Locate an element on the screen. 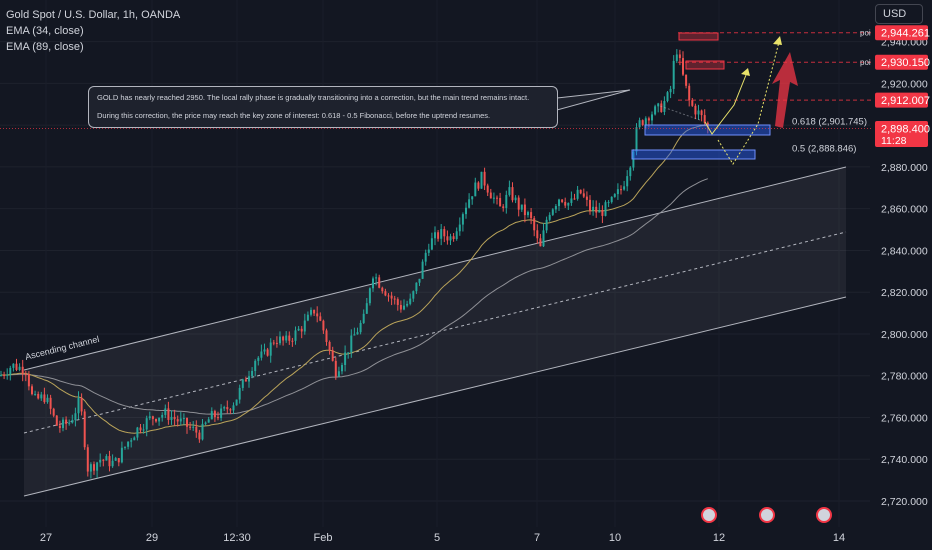  symbol-title: Gold Spot / U.S. Dollar, 1h, OANDA is located at coordinates (93, 15).